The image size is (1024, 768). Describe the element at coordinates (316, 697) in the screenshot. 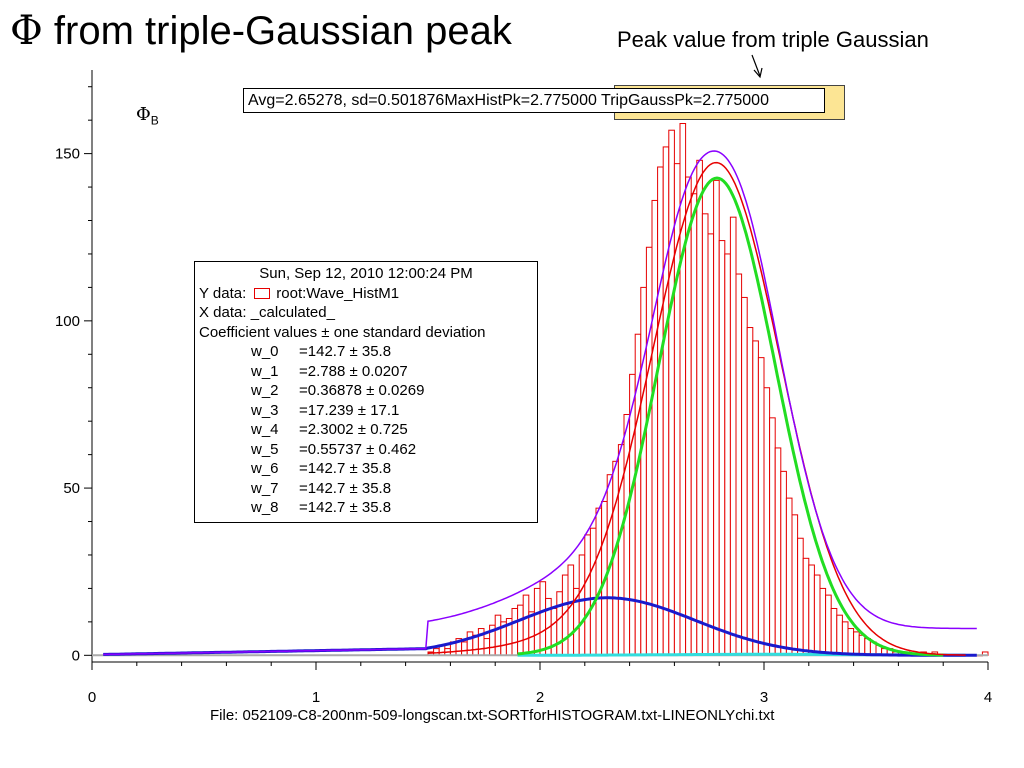

I see `x-tick-label: 1` at that location.